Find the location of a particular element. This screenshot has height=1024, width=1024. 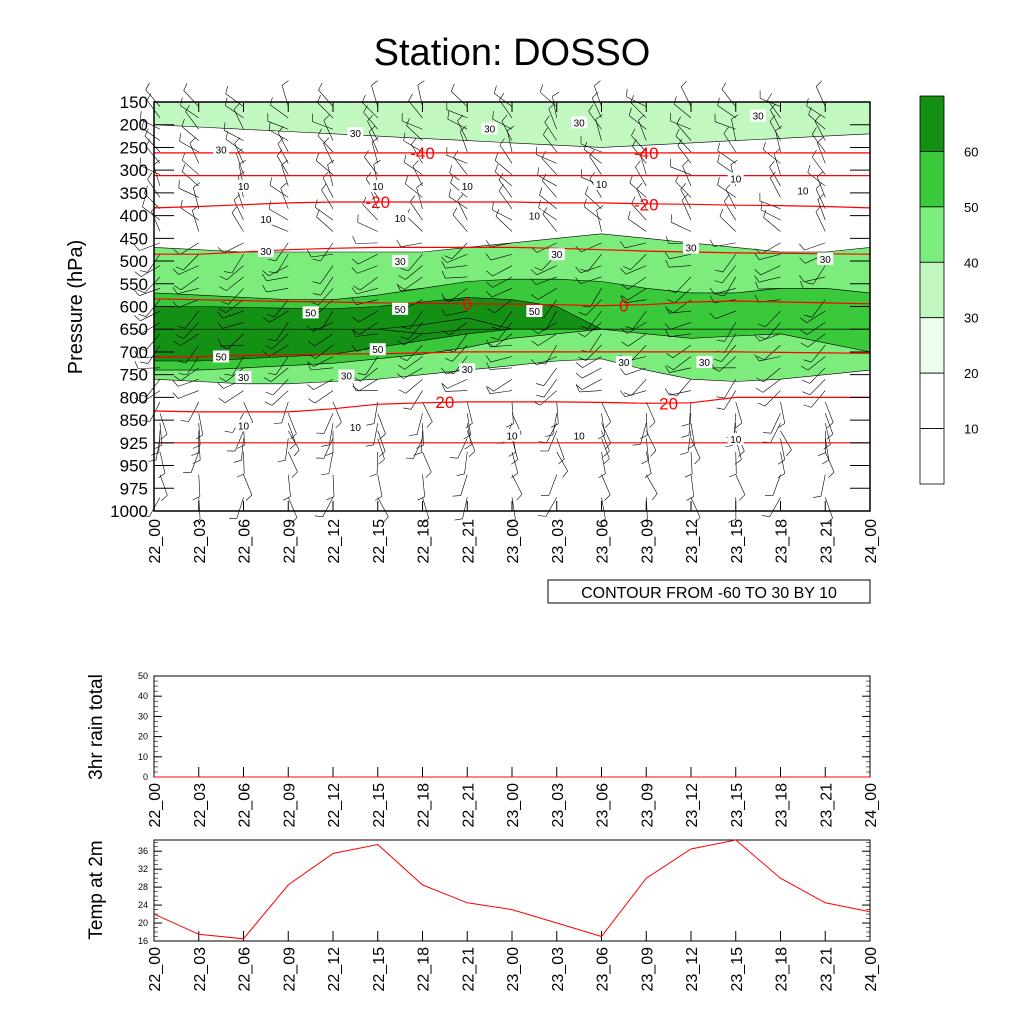

y-tick-label: 20 is located at coordinates (143, 923).